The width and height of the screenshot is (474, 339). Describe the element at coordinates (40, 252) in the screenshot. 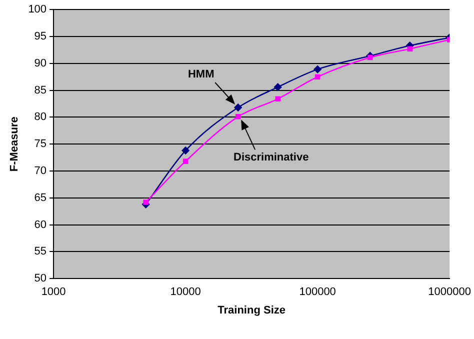

I see `y-tick-label: 55` at that location.